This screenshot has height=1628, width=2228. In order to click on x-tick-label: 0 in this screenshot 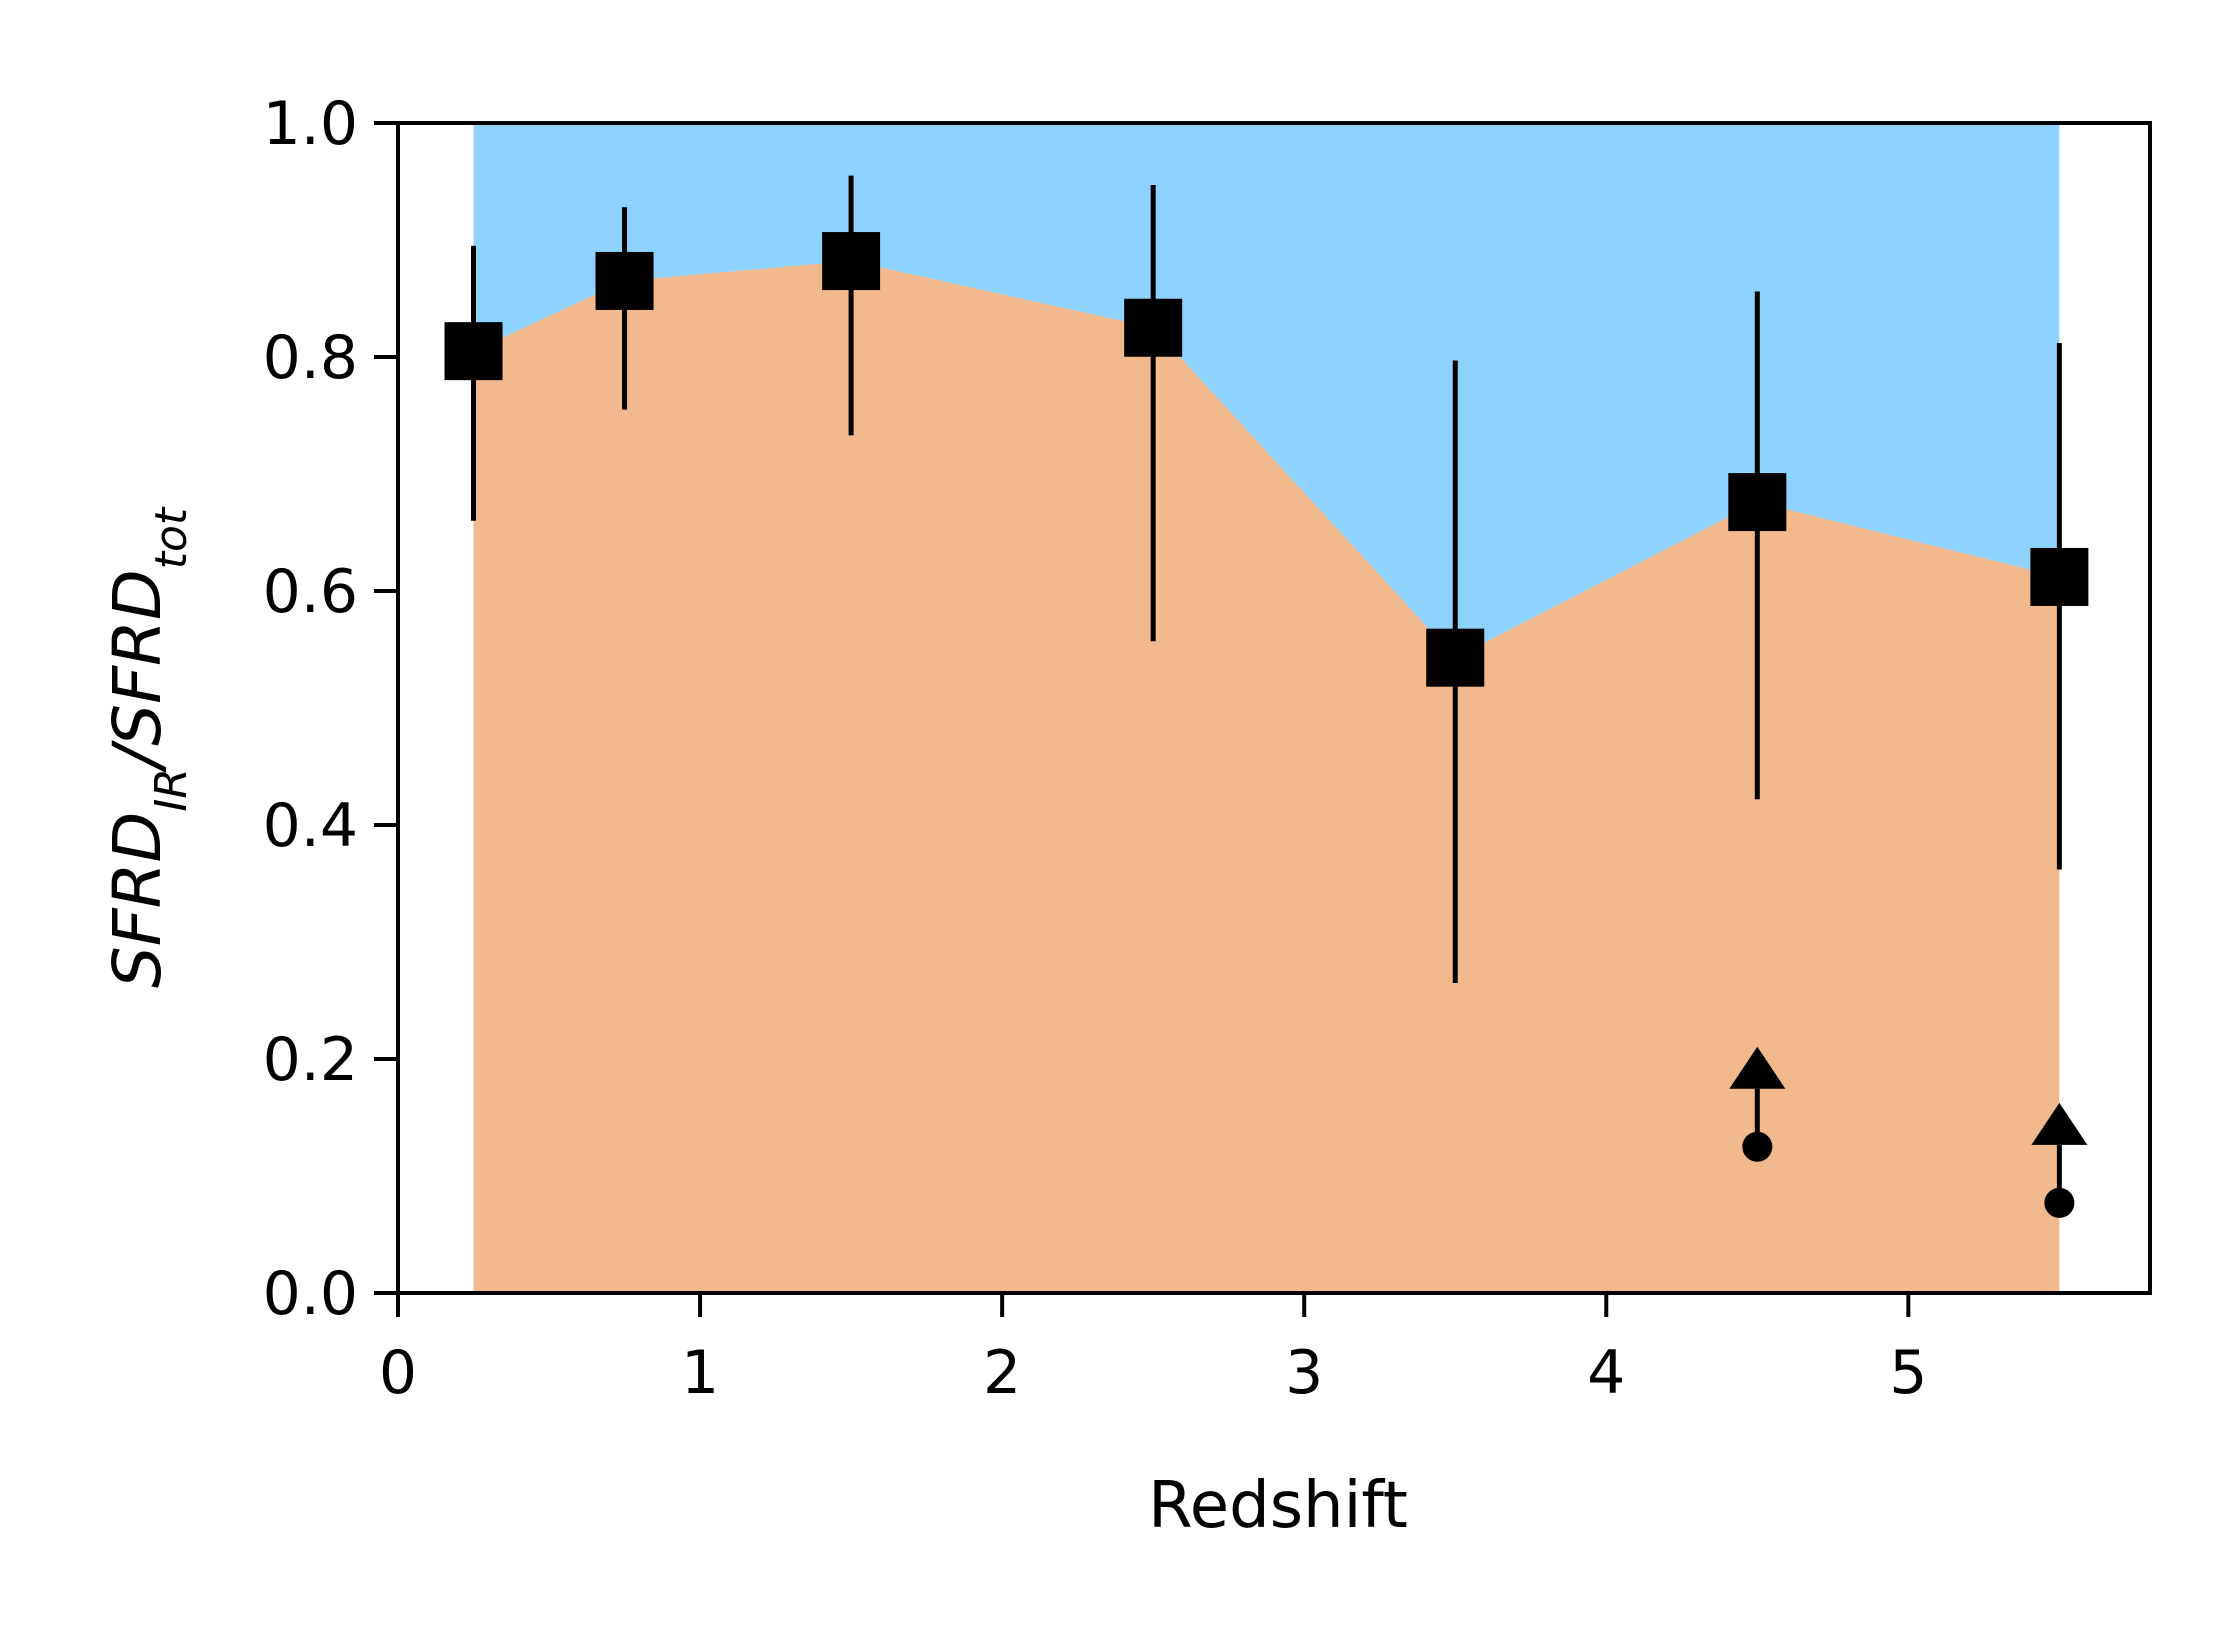, I will do `click(398, 1373)`.